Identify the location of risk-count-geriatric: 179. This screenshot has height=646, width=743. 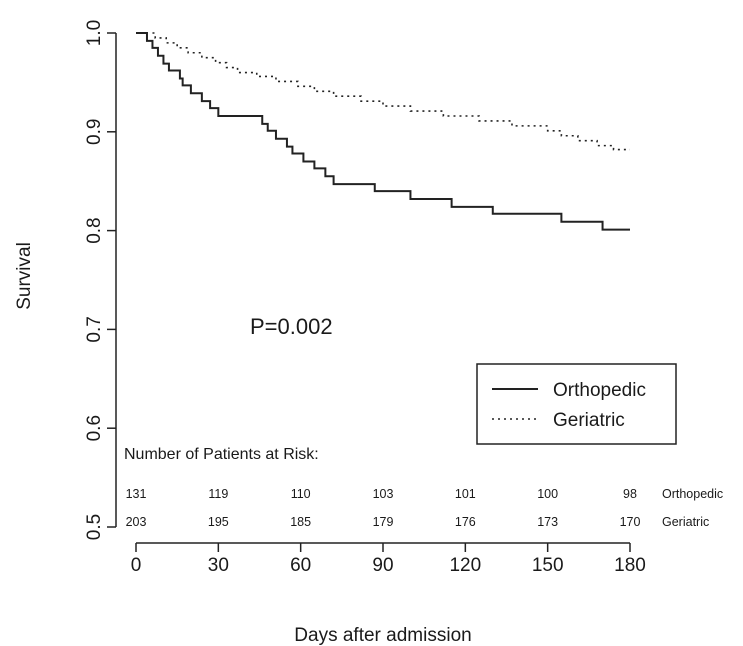
(383, 522).